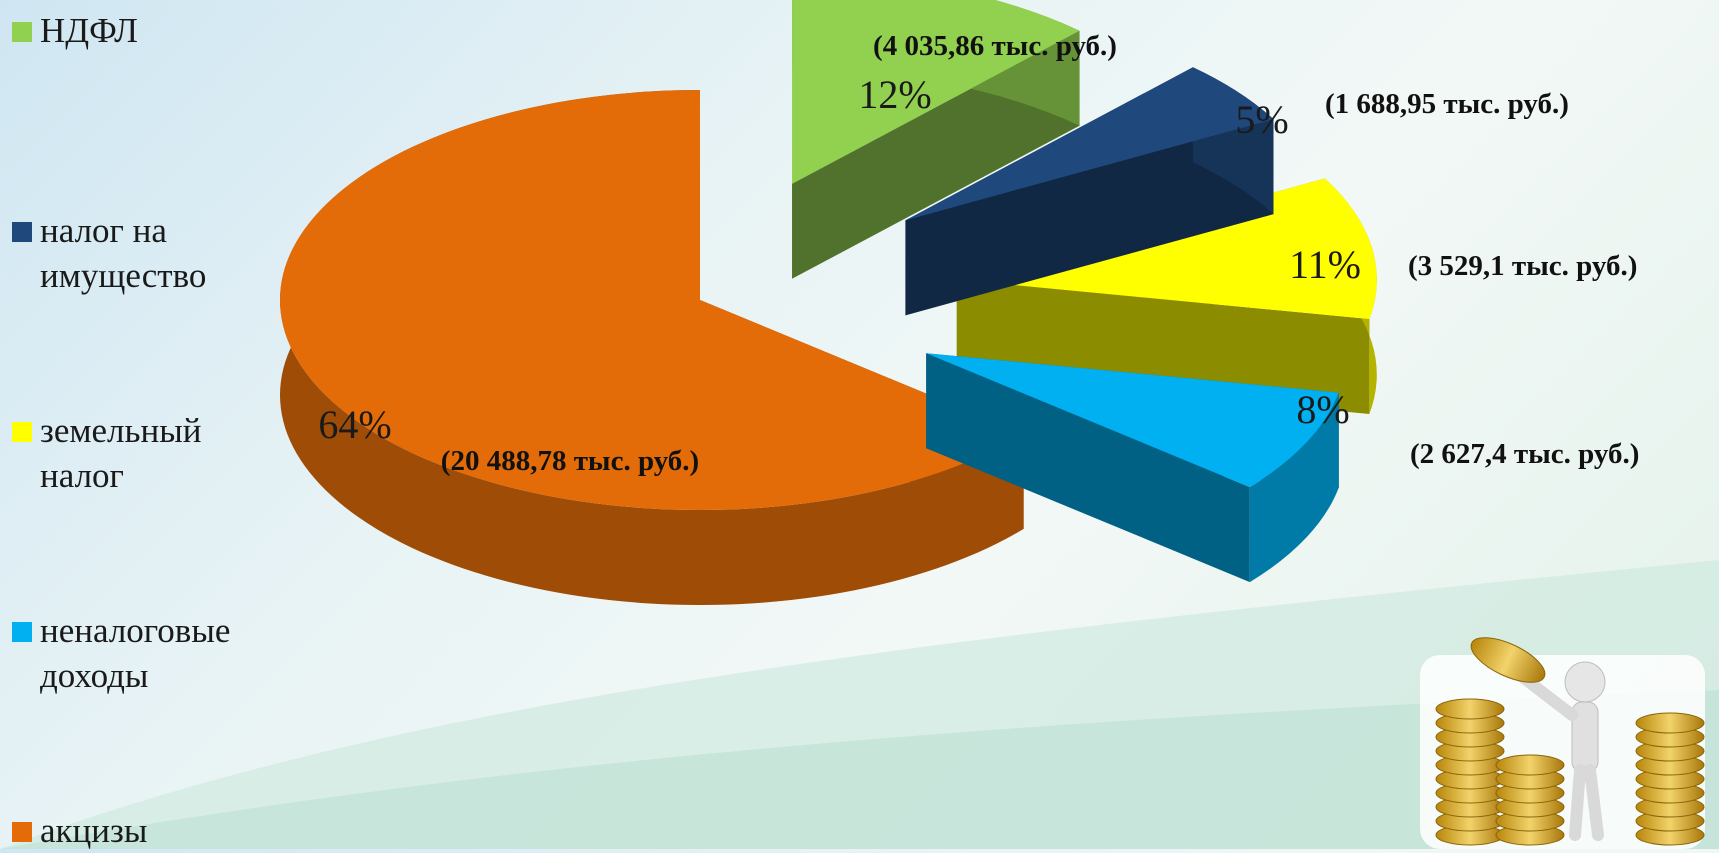 The image size is (1719, 853). I want to click on pie-value-label-ndfl: (4 035,86 тыс. руб.), so click(995, 46).